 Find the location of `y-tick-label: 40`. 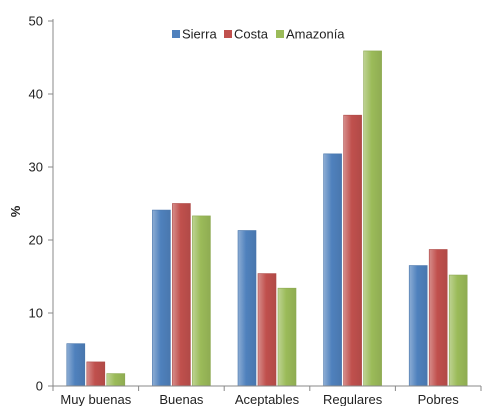

y-tick-label: 40 is located at coordinates (36, 94).